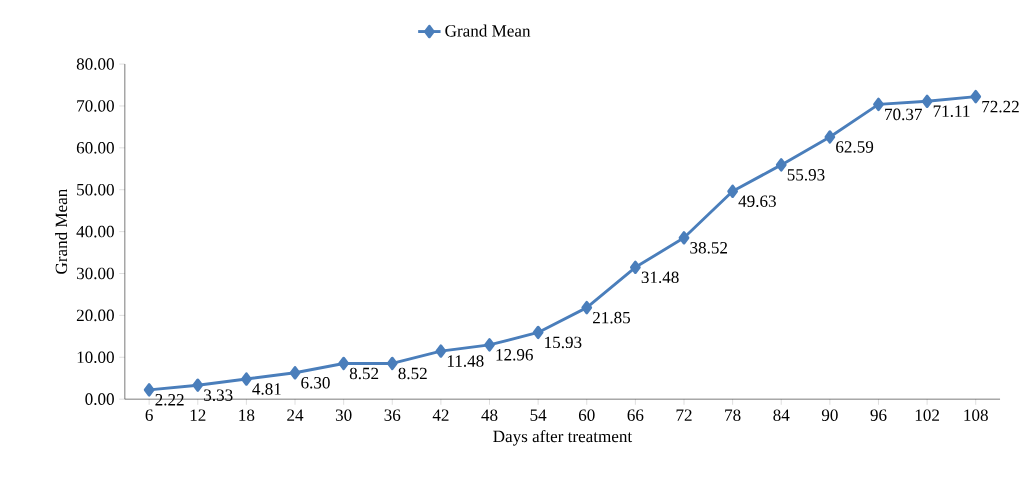  I want to click on data-label: 3.33, so click(218, 395).